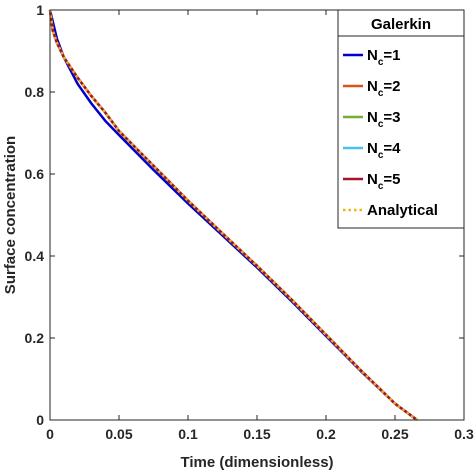 The height and width of the screenshot is (474, 474). I want to click on legend-label: Nc=1, so click(384, 57).